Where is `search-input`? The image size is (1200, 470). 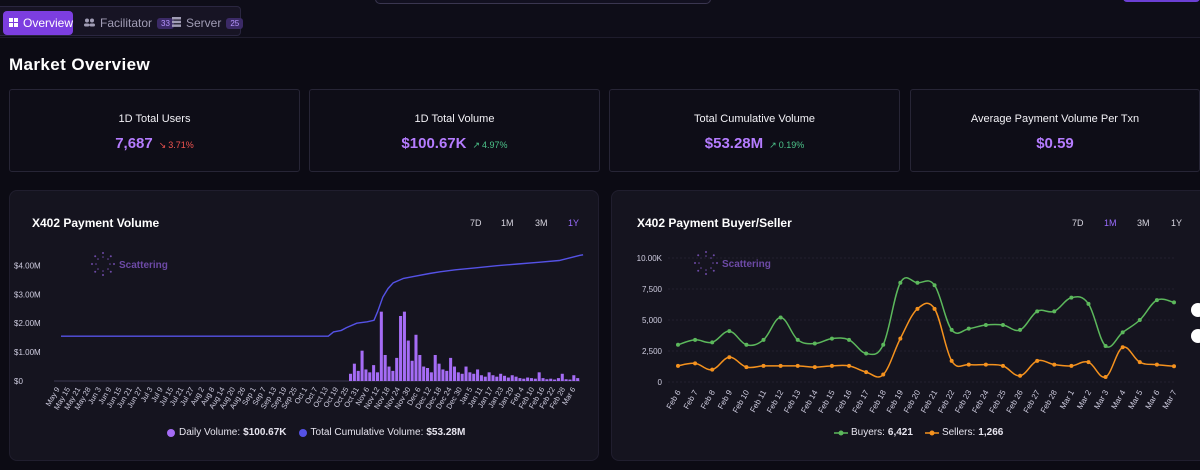 search-input is located at coordinates (543, 2).